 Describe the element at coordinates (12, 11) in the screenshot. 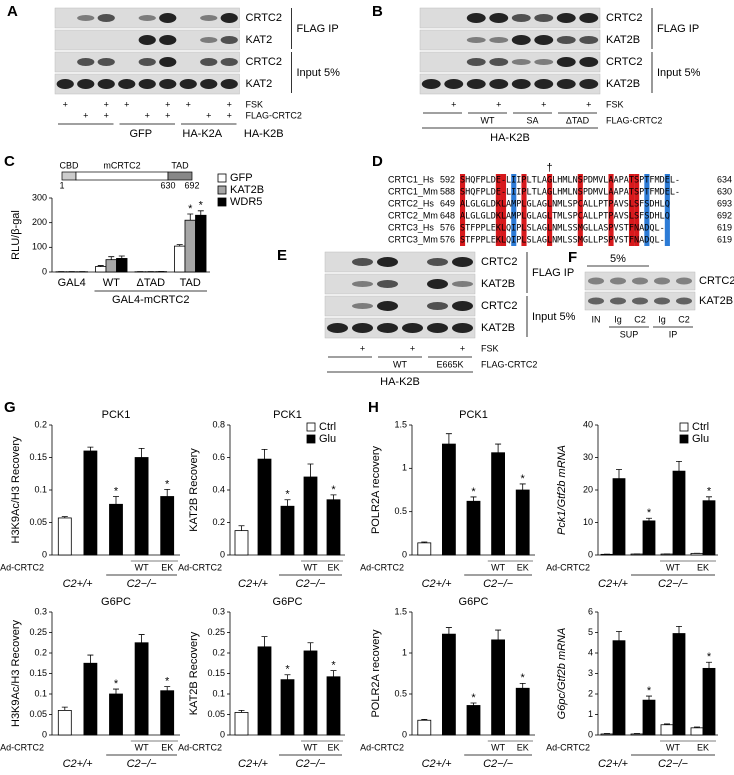

I see `panel-letter: A` at that location.